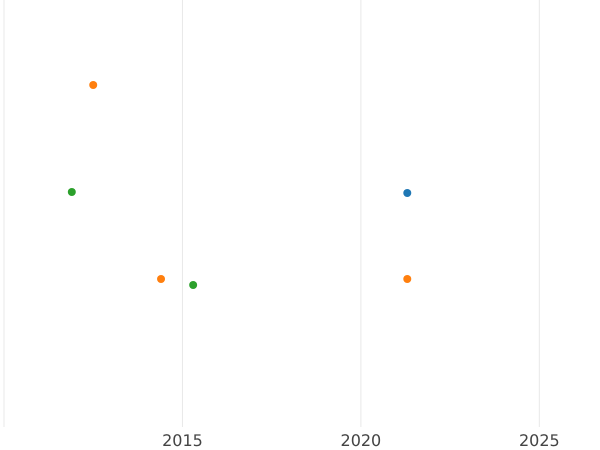 The image size is (600, 450). Describe the element at coordinates (182, 440) in the screenshot. I see `x-tick-label: 2015` at that location.